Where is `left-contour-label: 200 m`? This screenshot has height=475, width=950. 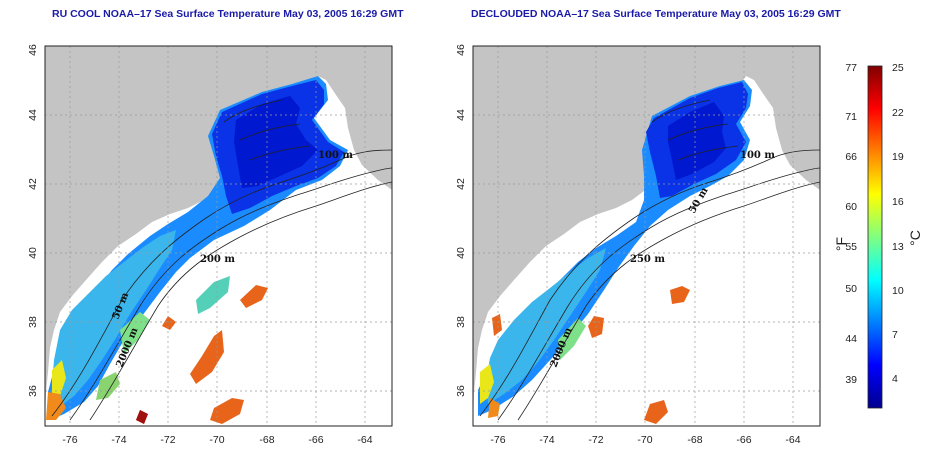
left-contour-label: 200 m is located at coordinates (217, 259).